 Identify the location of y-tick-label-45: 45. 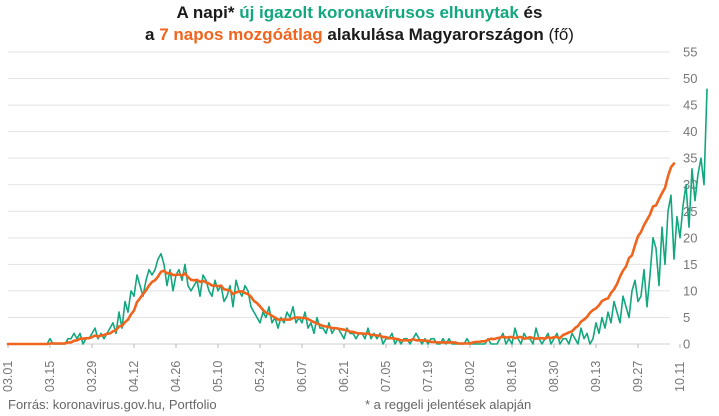
(690, 105).